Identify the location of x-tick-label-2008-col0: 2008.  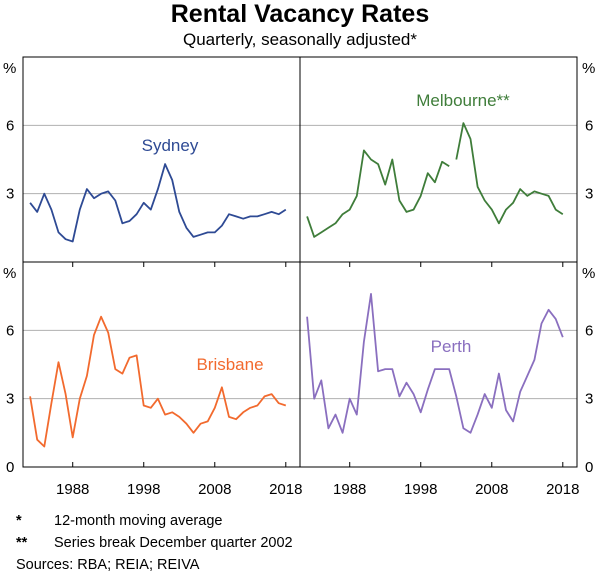
(214, 489).